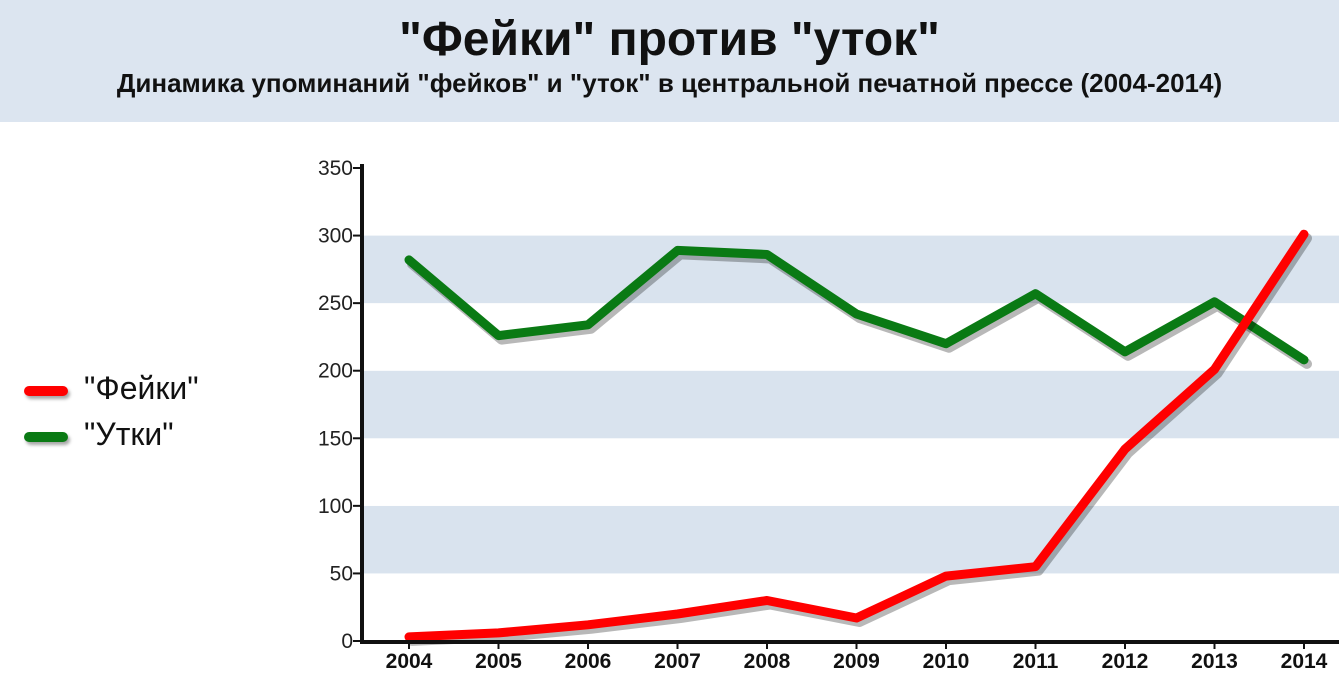 This screenshot has width=1339, height=699. I want to click on y-tick-label: 0, so click(347, 641).